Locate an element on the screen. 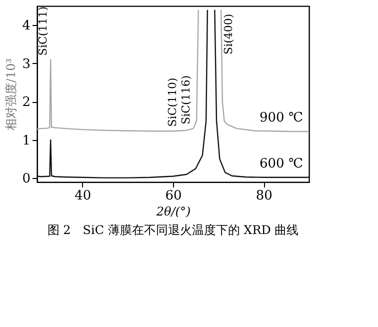 The width and height of the screenshot is (378, 327). y-tick-label: 1 is located at coordinates (26, 140).